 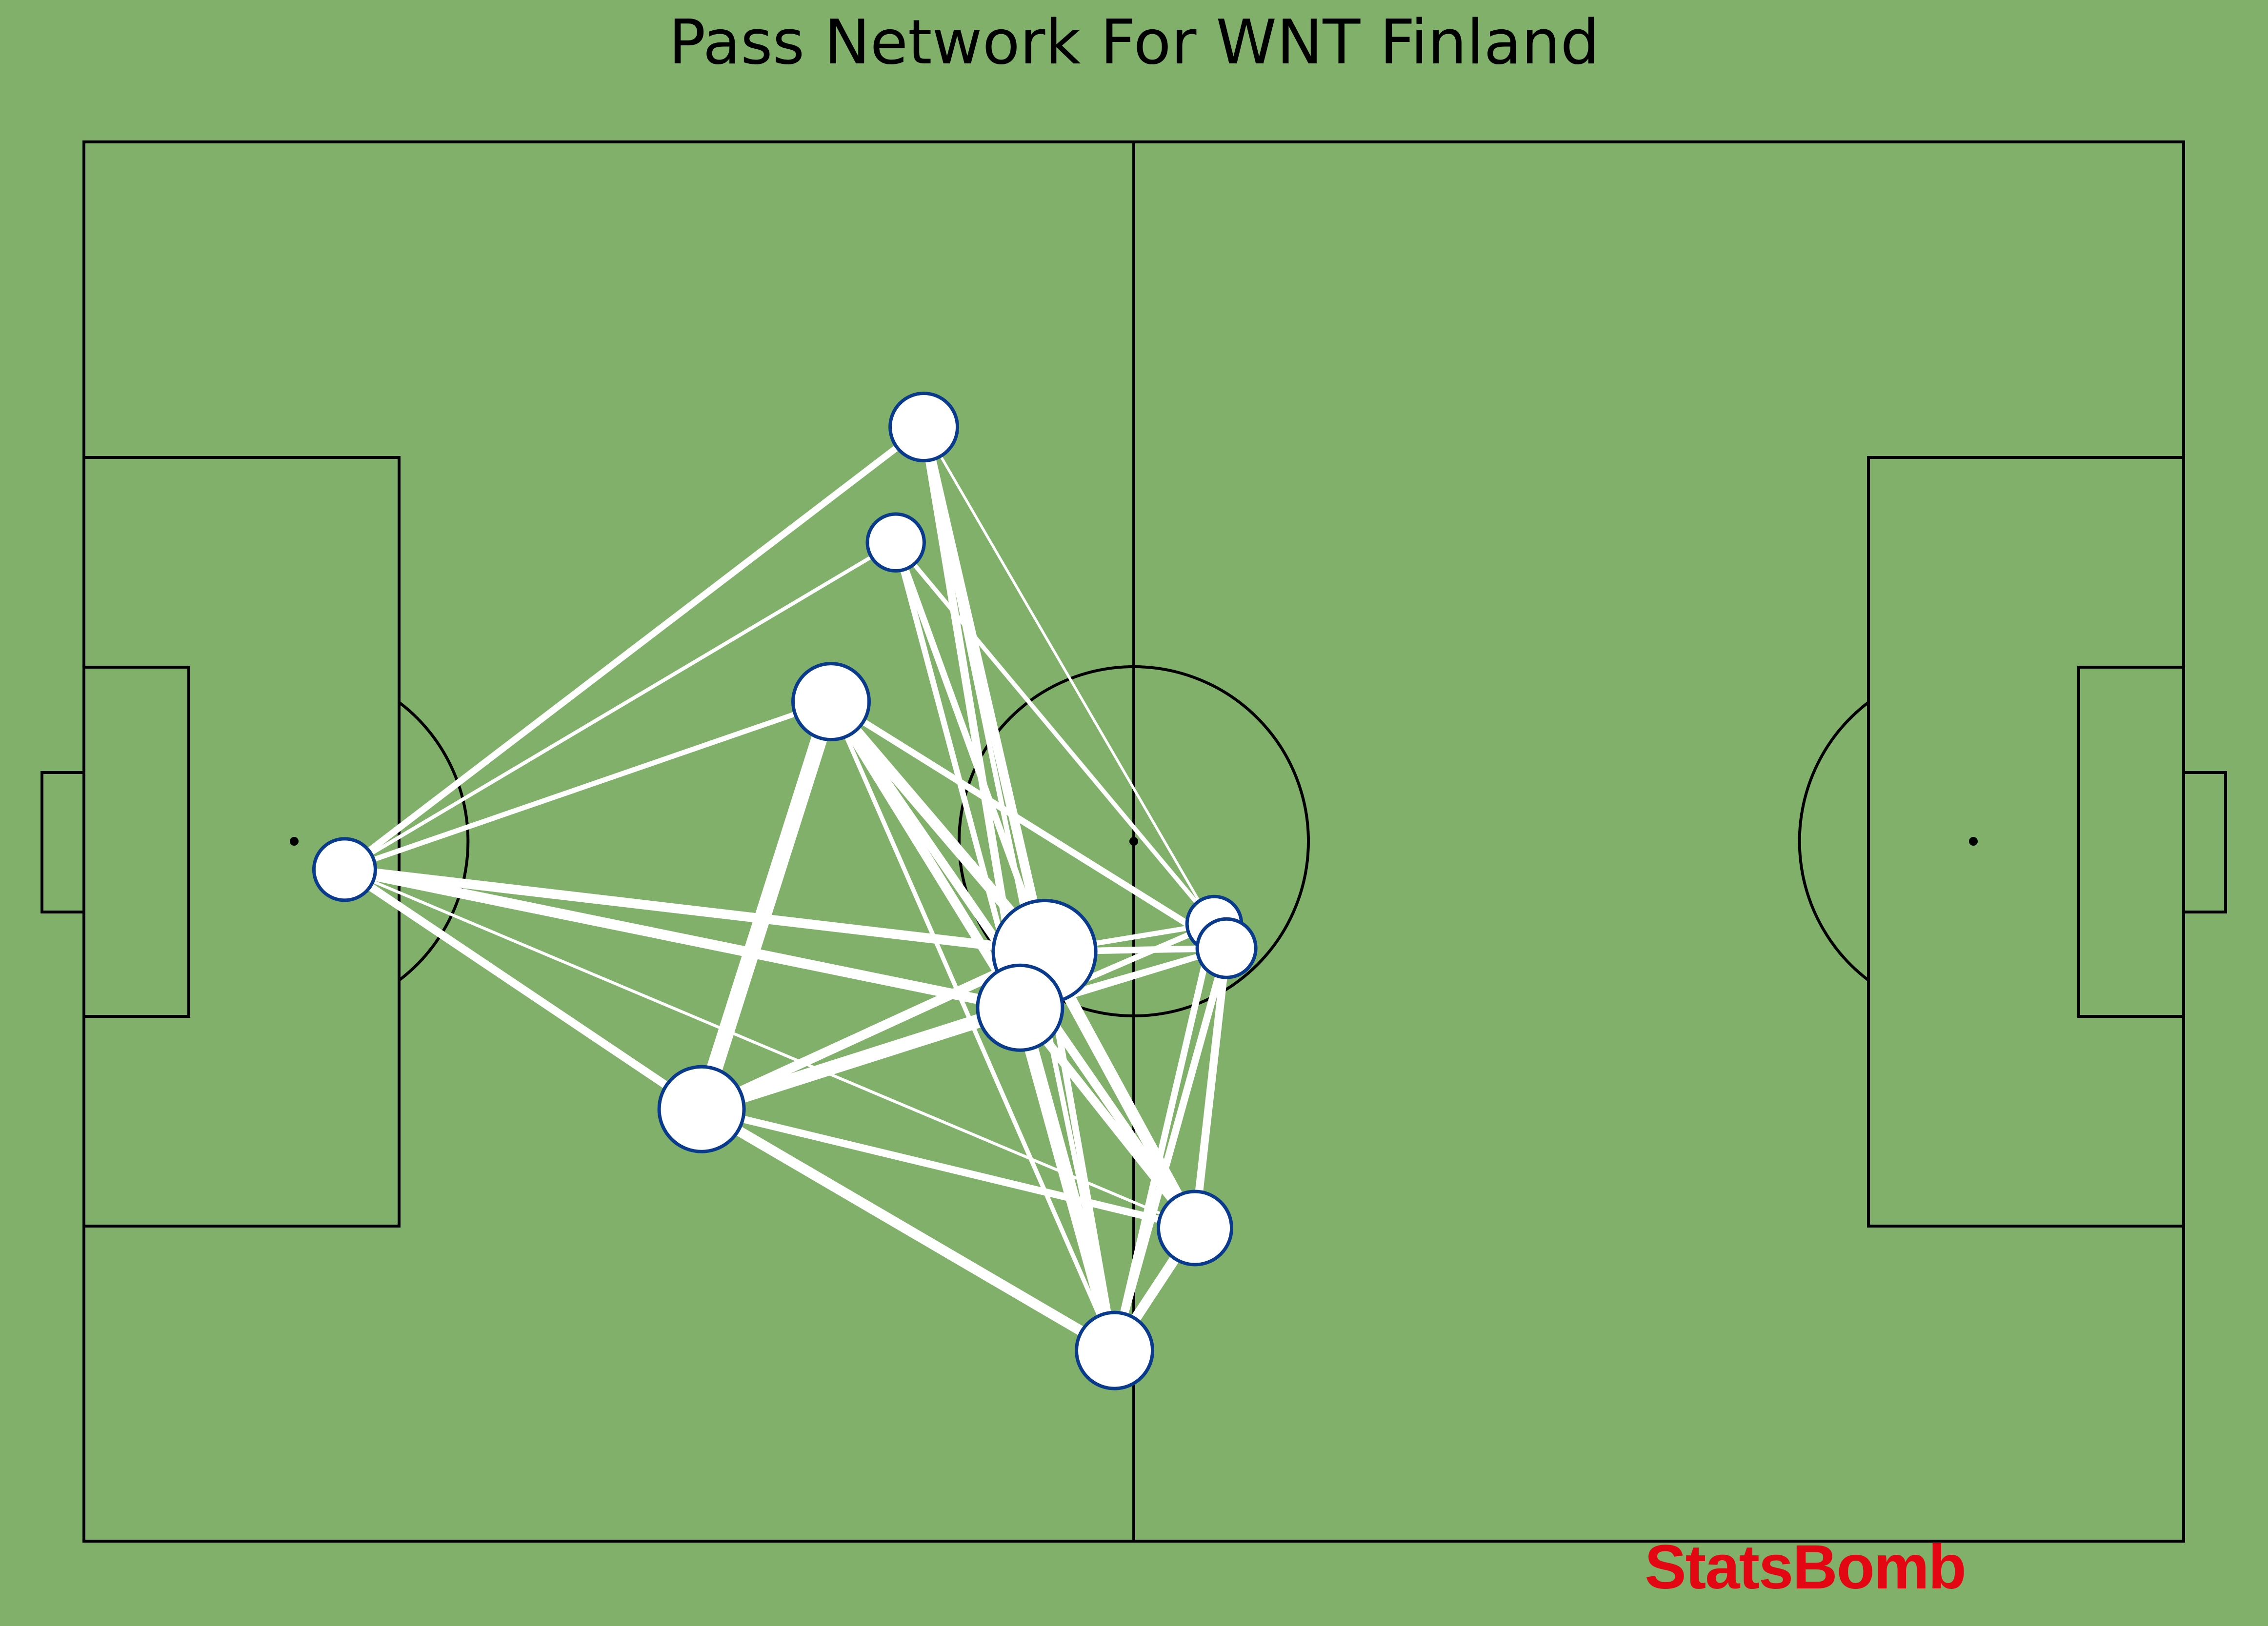 I want to click on player-node-p8, so click(x=1195, y=1228).